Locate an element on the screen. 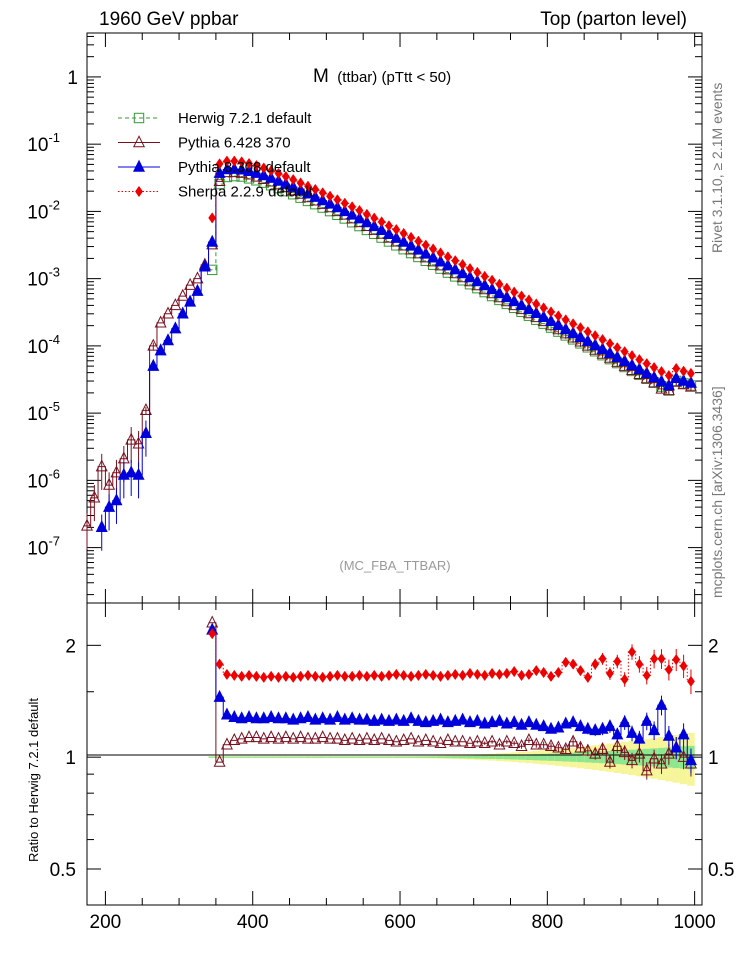 This screenshot has width=746, height=972. tick-exponent: -7 is located at coordinates (54, 541).